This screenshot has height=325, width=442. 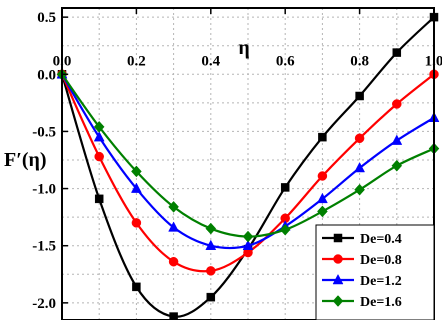 I want to click on y-axis-title: F′(η), so click(x=25, y=160).